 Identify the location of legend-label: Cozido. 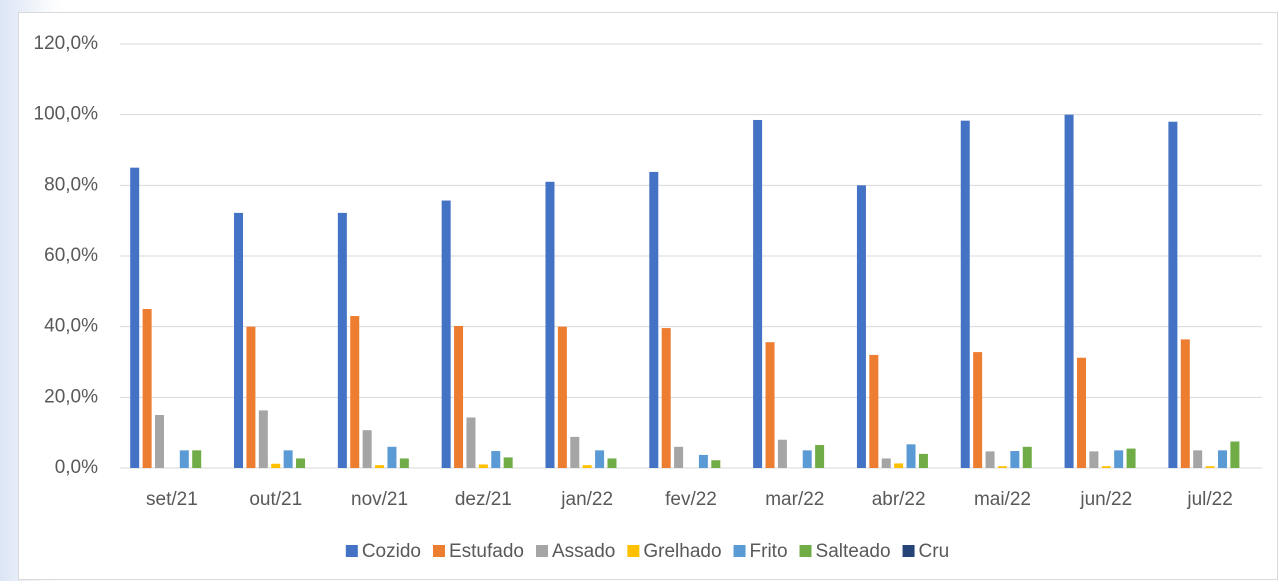
(391, 551).